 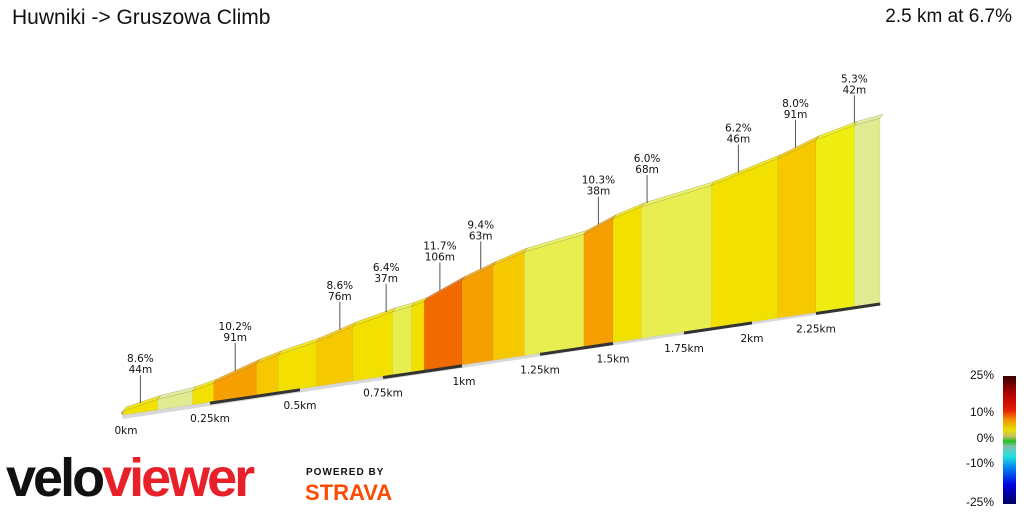 What do you see at coordinates (480, 225) in the screenshot?
I see `annotation-gradient: 9.4%` at bounding box center [480, 225].